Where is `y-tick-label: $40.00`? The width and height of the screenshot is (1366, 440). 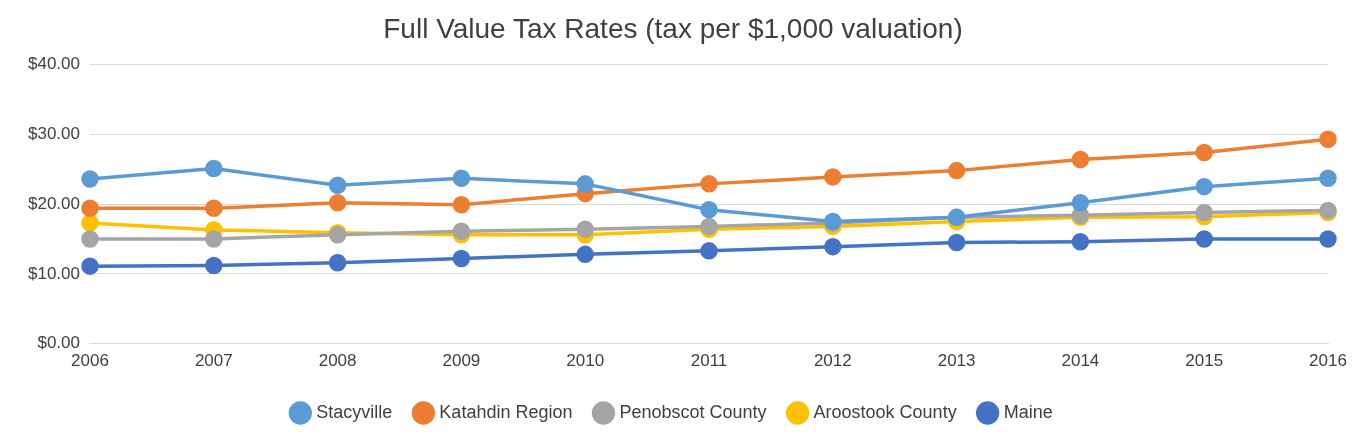 y-tick-label: $40.00 is located at coordinates (54, 64).